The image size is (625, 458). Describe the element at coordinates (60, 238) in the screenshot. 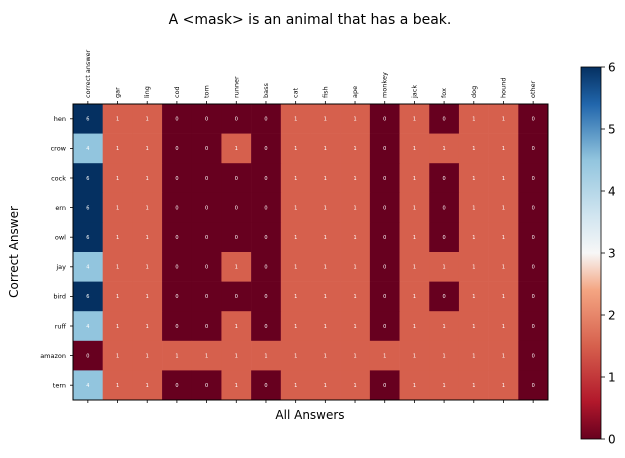

I see `y-tick-label: owl` at that location.